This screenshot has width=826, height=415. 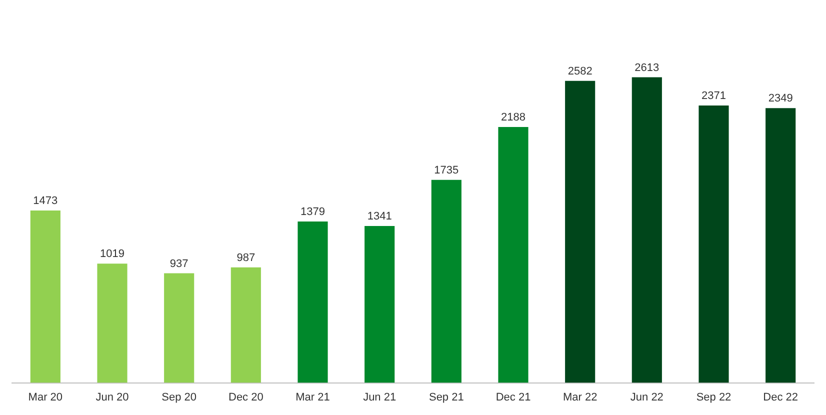 What do you see at coordinates (379, 216) in the screenshot?
I see `data-label: 1341` at bounding box center [379, 216].